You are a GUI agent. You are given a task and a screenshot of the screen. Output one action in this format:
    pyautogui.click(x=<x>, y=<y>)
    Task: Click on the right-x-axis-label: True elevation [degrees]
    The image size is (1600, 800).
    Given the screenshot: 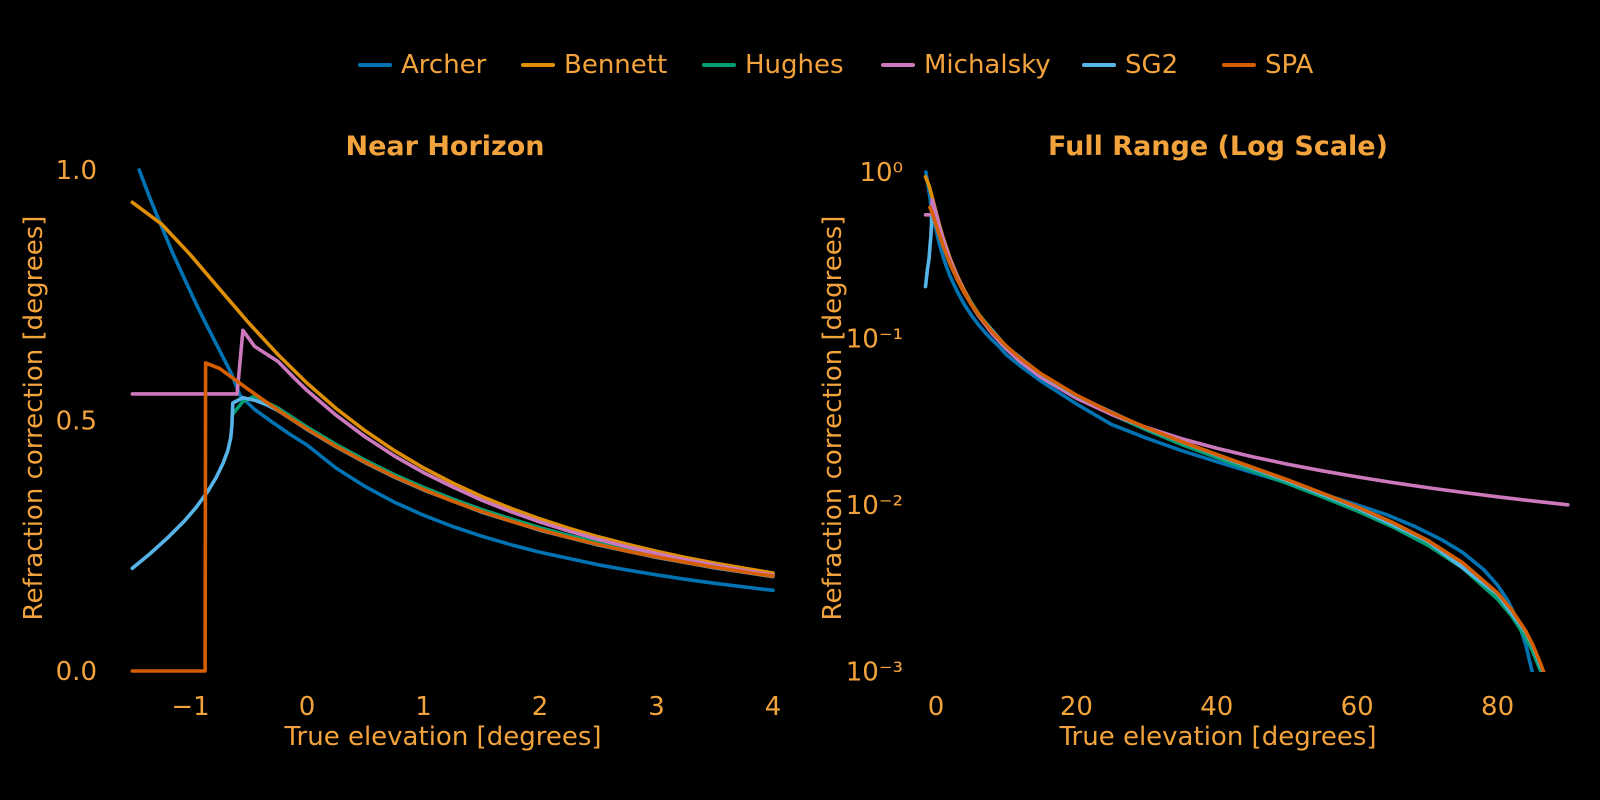 What is the action you would take?
    pyautogui.click(x=1218, y=737)
    